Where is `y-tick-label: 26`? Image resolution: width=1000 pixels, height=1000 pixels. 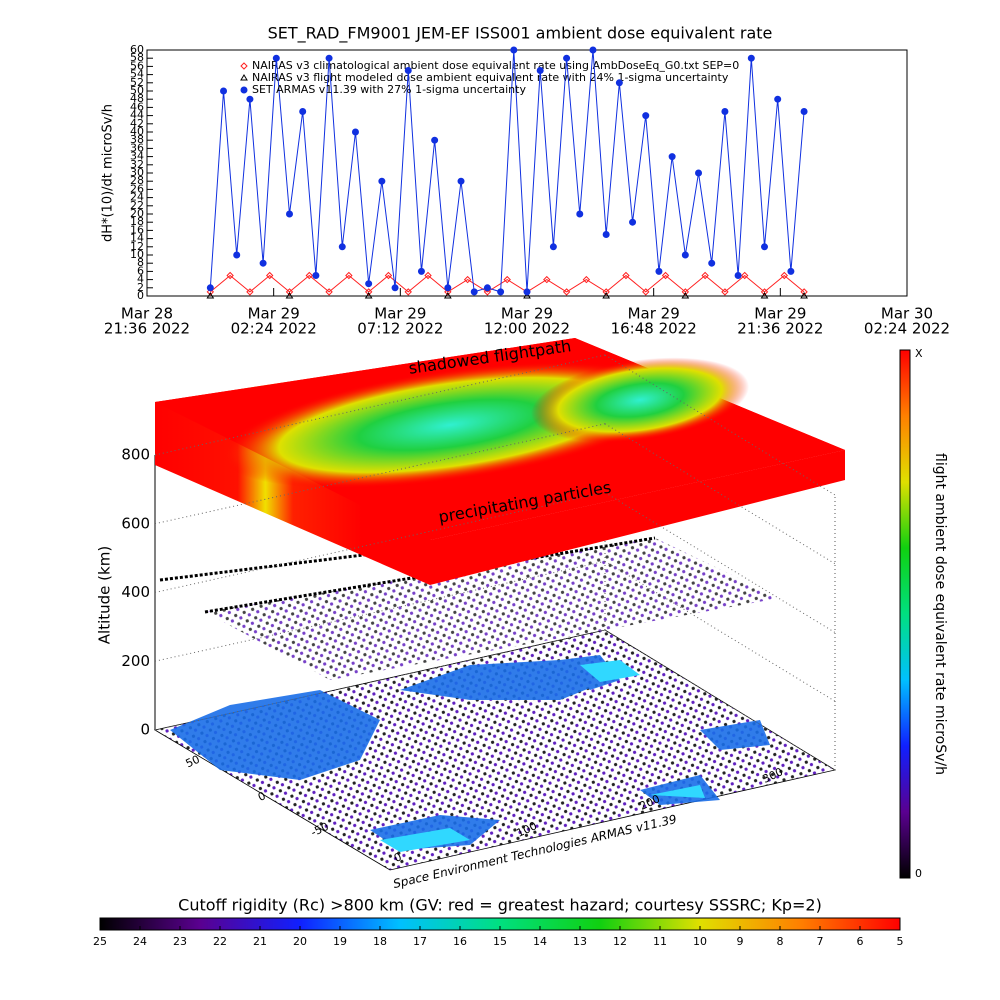 y-tick-label: 26 is located at coordinates (137, 188).